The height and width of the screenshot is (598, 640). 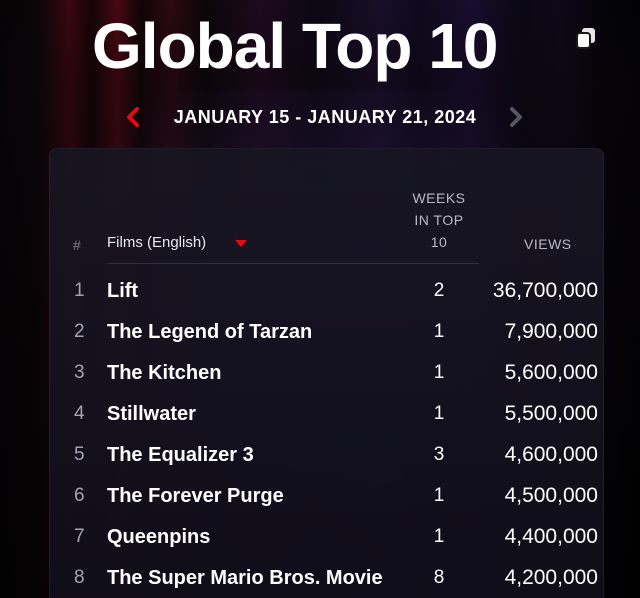 What do you see at coordinates (79, 372) in the screenshot?
I see `row-rank: 3` at bounding box center [79, 372].